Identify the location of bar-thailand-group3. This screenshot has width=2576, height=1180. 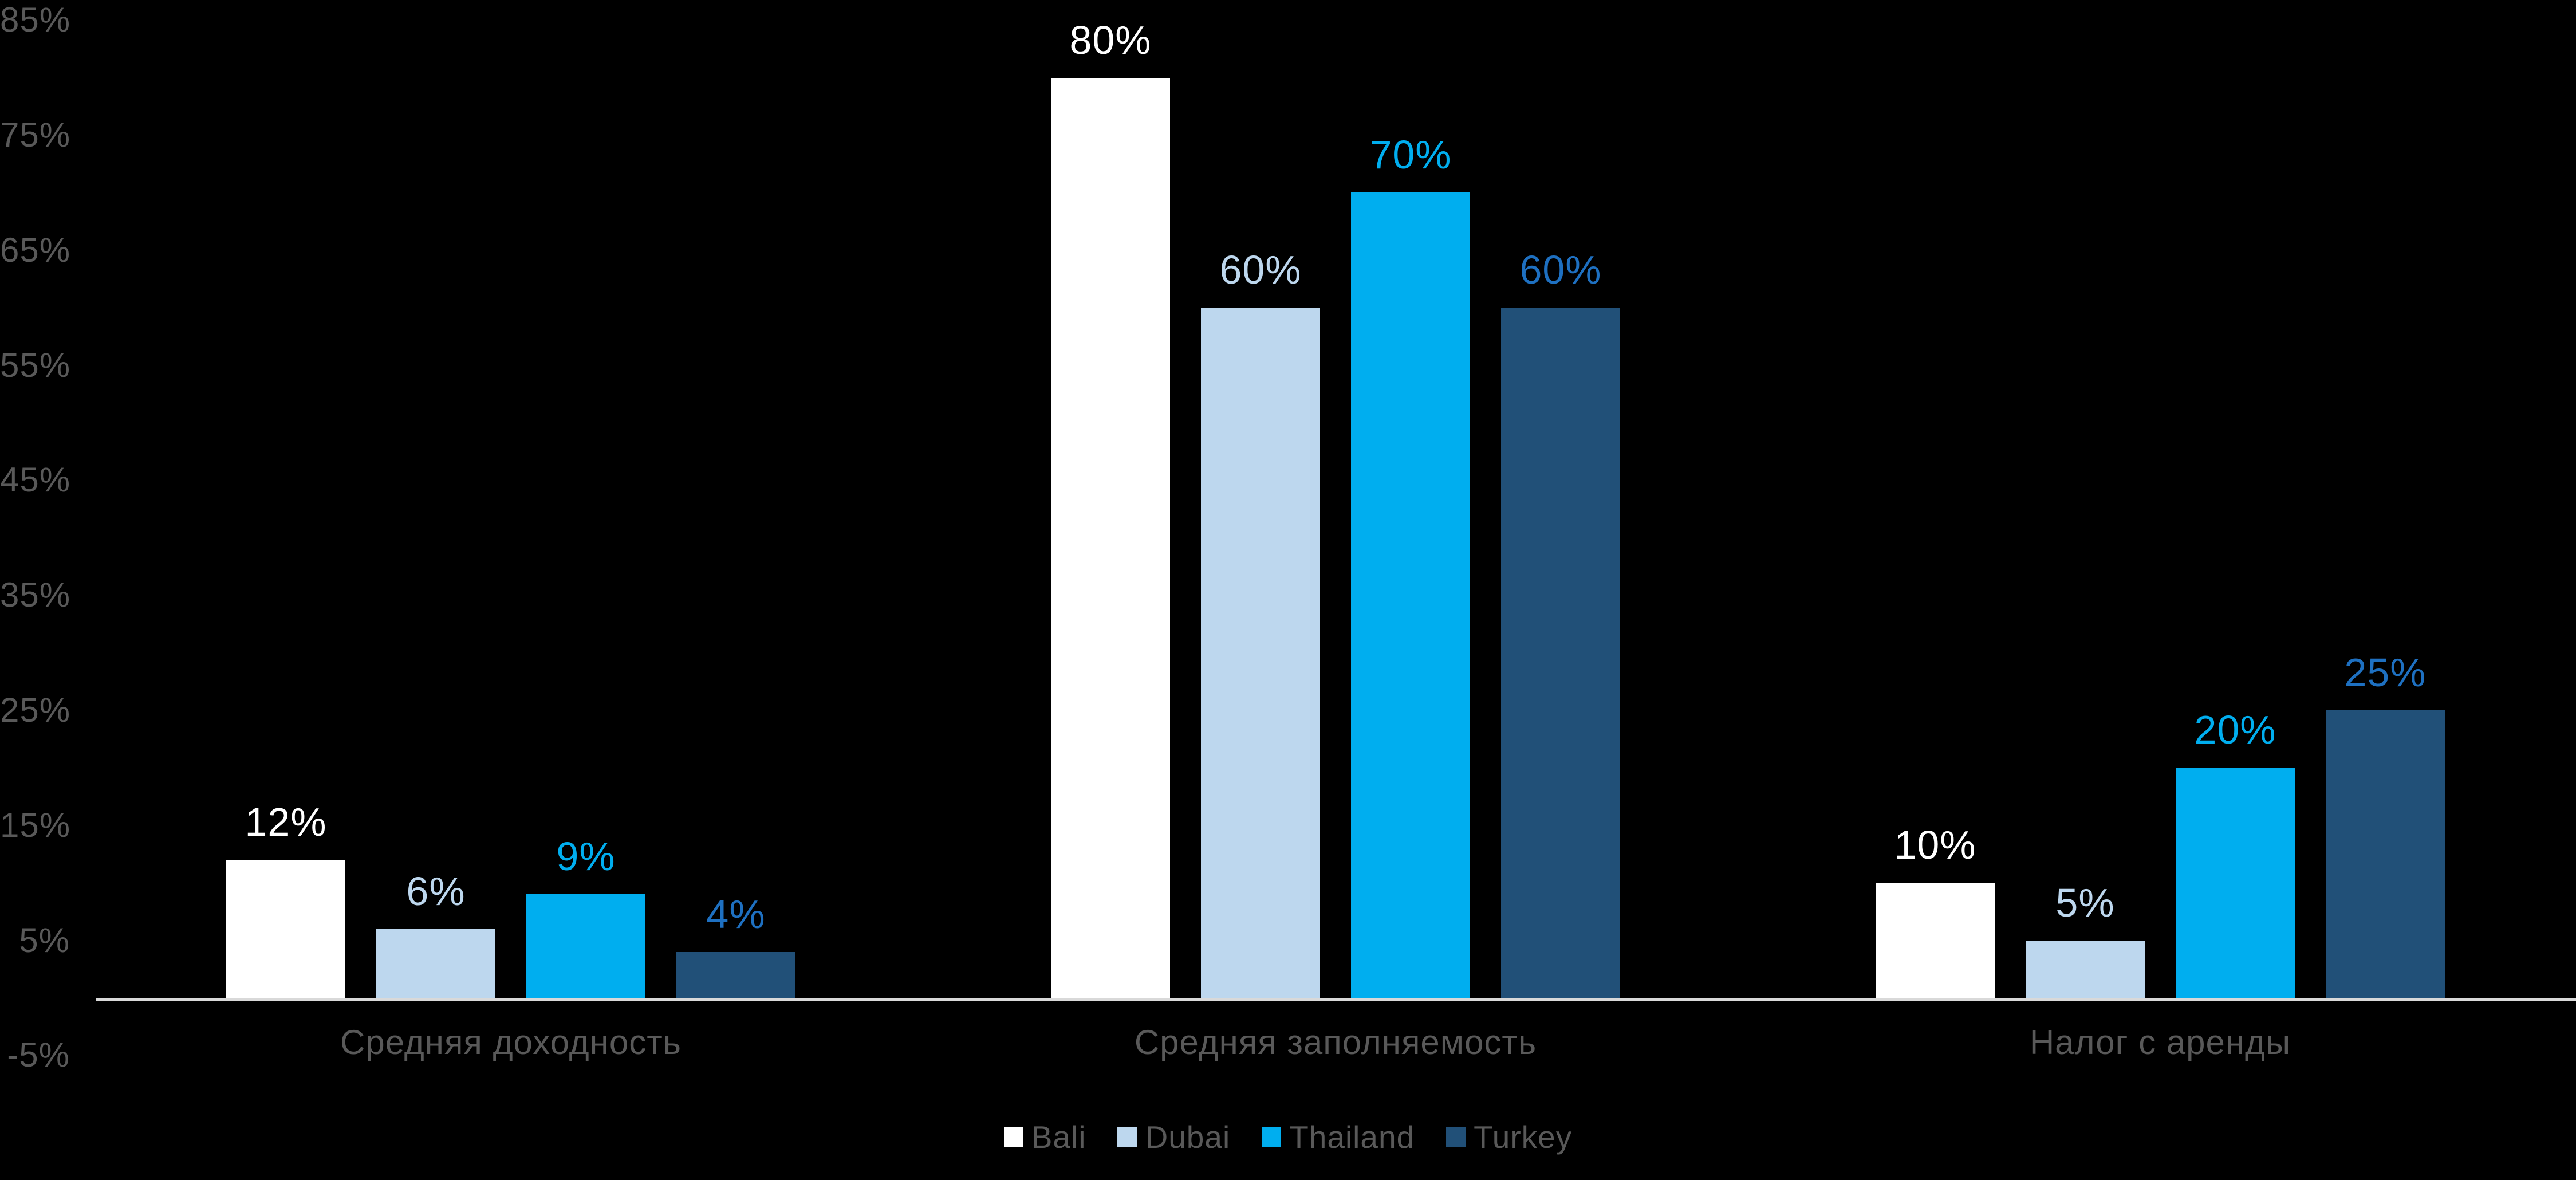
(2236, 883).